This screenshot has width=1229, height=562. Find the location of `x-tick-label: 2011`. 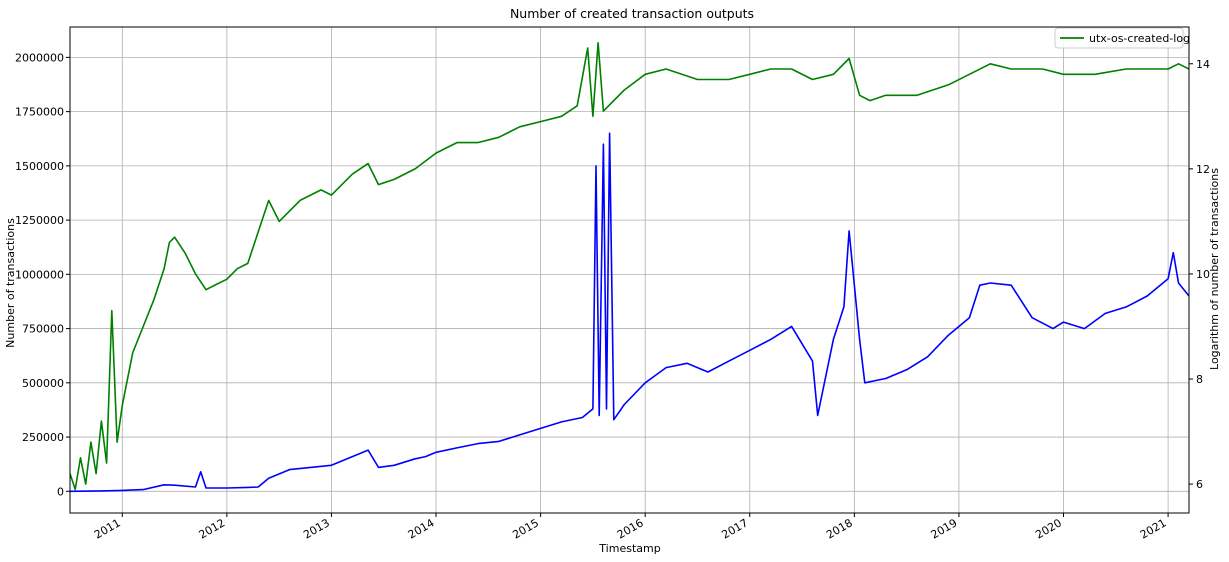

x-tick-label: 2011 is located at coordinates (107, 528).